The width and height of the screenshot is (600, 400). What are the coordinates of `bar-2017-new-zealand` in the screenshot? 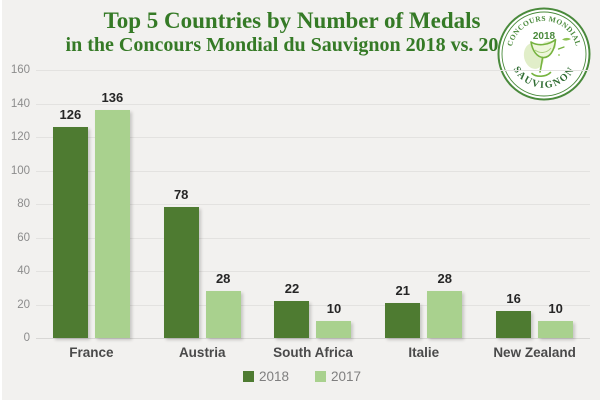 It's located at (556, 329).